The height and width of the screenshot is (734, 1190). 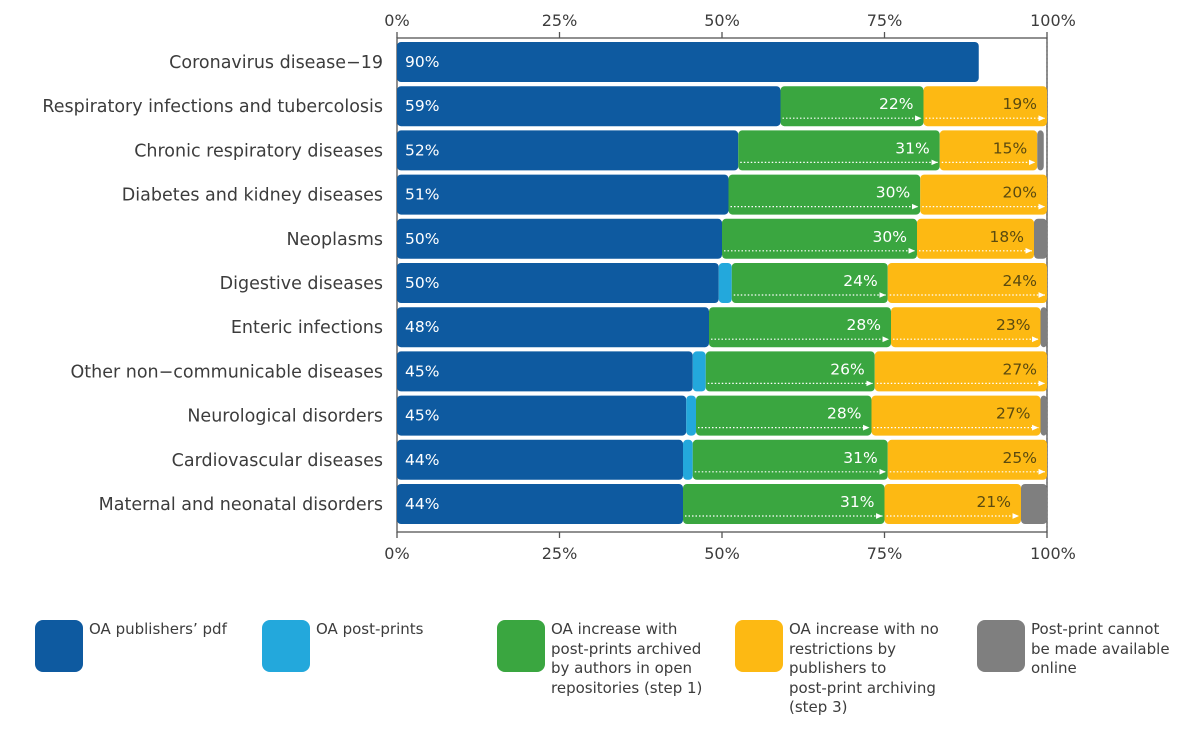 What do you see at coordinates (1020, 104) in the screenshot?
I see `data-label: 19%` at bounding box center [1020, 104].